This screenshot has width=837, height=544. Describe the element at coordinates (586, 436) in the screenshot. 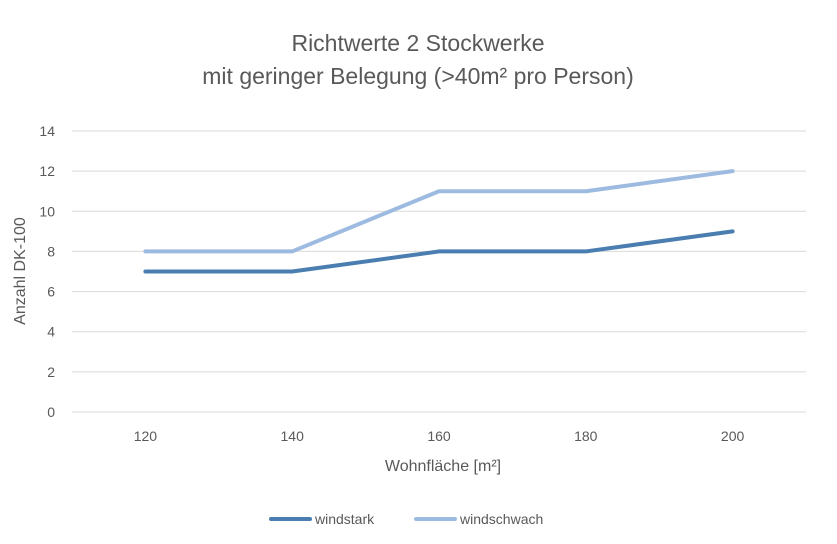

I see `x-tick-label: 180` at that location.